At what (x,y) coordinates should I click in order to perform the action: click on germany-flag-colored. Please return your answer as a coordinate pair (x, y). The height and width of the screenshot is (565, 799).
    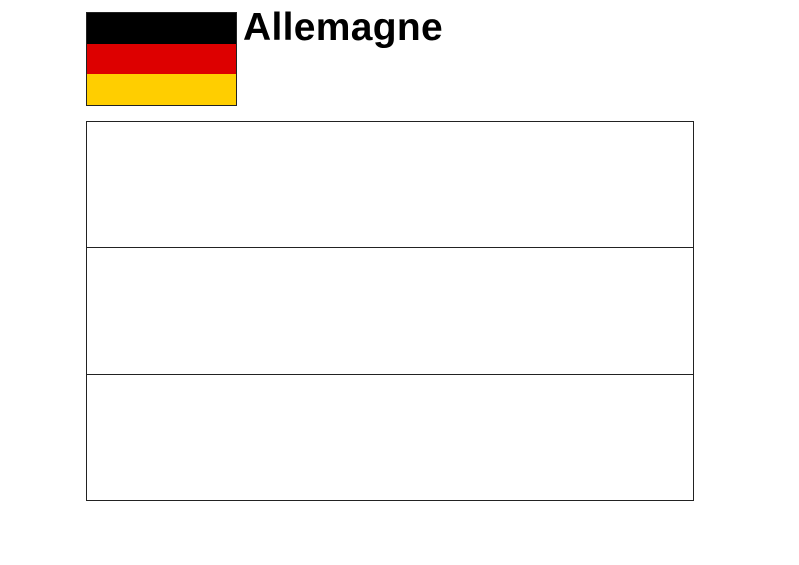
    Looking at the image, I should click on (161, 59).